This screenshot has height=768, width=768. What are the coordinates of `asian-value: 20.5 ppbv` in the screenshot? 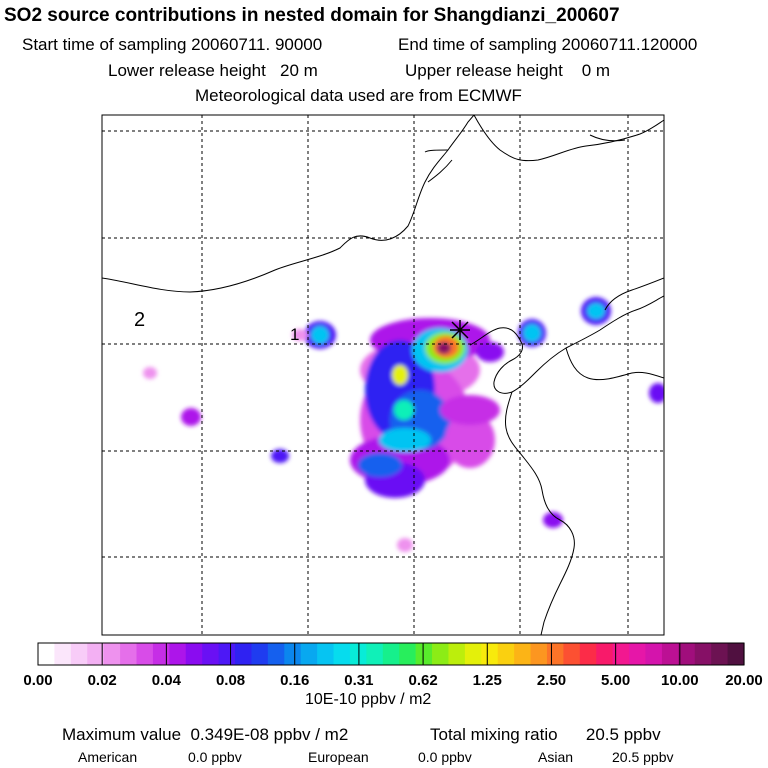 It's located at (643, 757).